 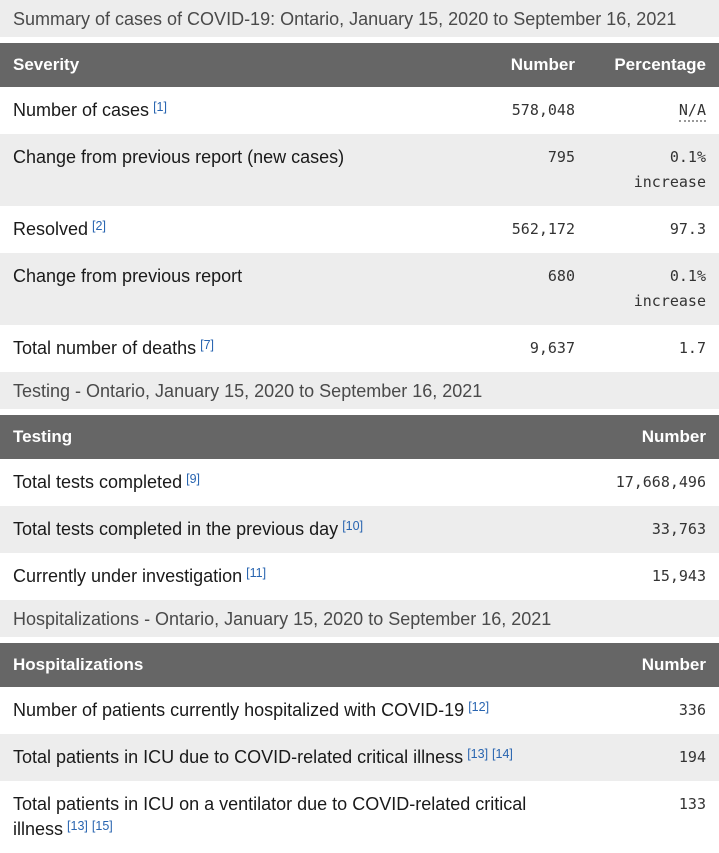 I want to click on row-label: Total tests completed, so click(x=98, y=482).